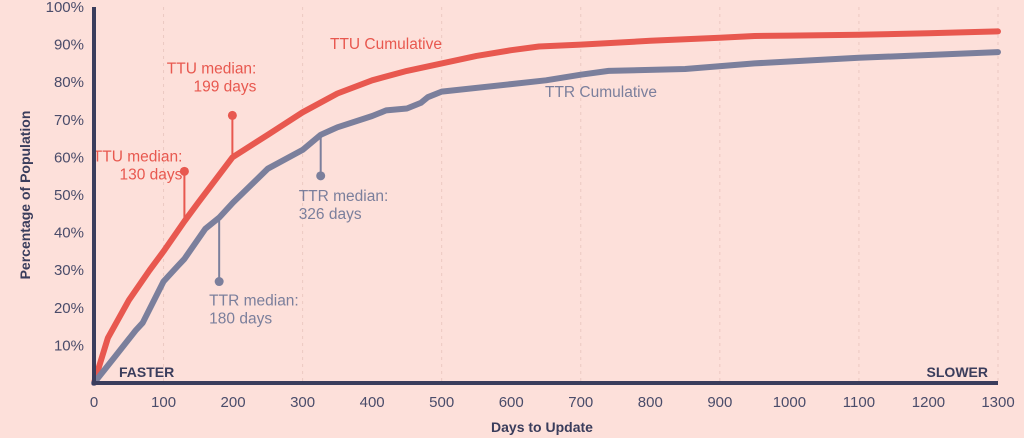 The image size is (1024, 438). Describe the element at coordinates (302, 402) in the screenshot. I see `x-tick-label: 300` at that location.